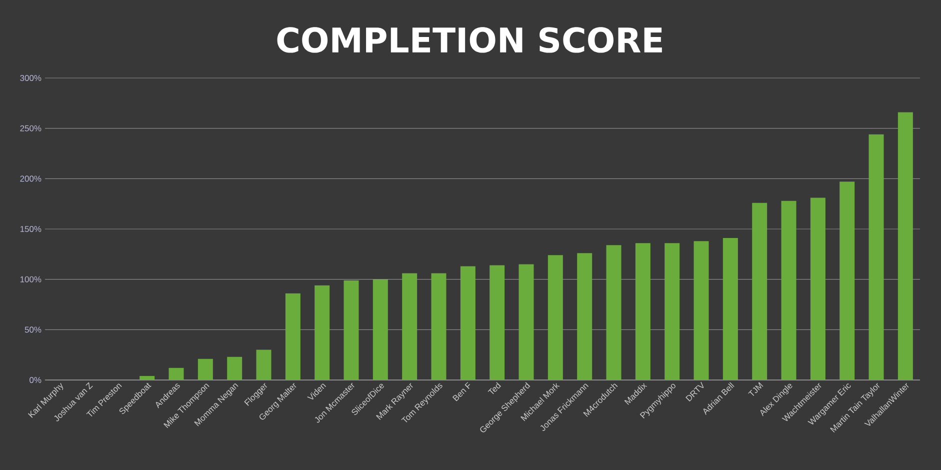 The width and height of the screenshot is (941, 470). Describe the element at coordinates (33, 329) in the screenshot. I see `y-tick-label: 50%` at that location.